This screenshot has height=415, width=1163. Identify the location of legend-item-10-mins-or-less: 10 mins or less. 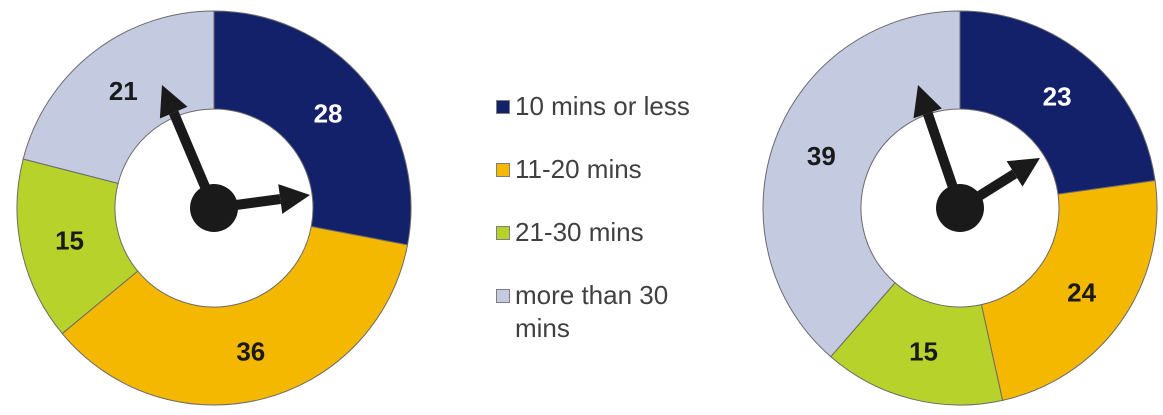
(611, 106).